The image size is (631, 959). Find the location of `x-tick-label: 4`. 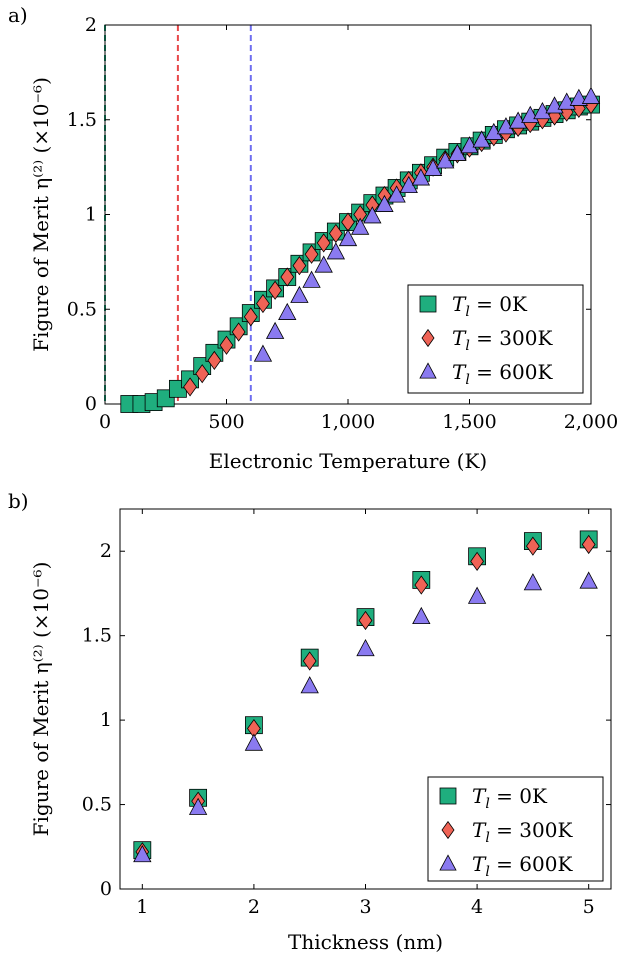

x-tick-label: 4 is located at coordinates (477, 907).